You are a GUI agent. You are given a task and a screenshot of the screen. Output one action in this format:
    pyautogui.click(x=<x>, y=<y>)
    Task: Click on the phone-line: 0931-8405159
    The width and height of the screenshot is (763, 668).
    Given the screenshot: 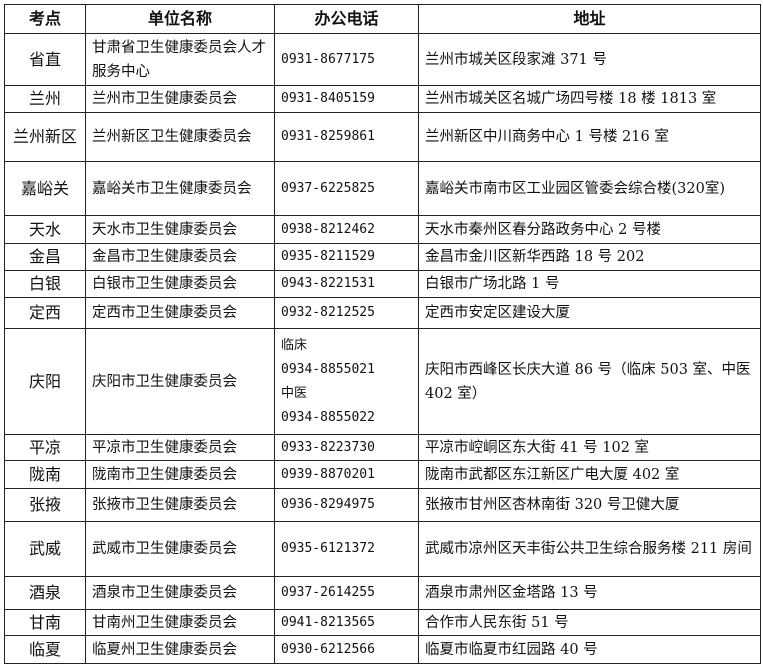 What is the action you would take?
    pyautogui.click(x=328, y=98)
    